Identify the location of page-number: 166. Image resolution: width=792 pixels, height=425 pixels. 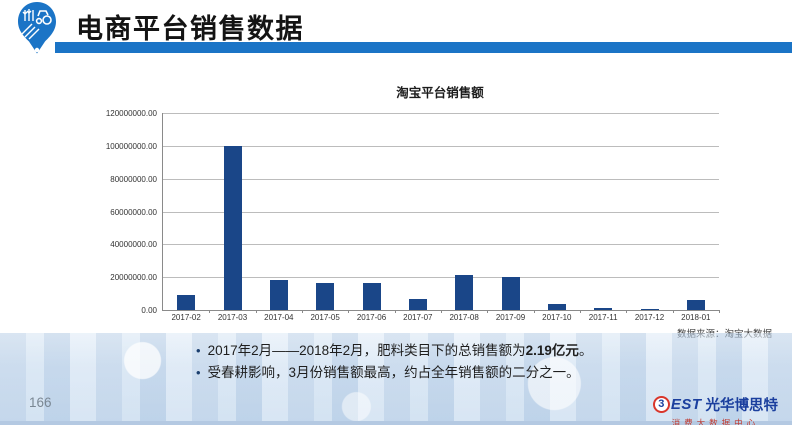
(40, 402).